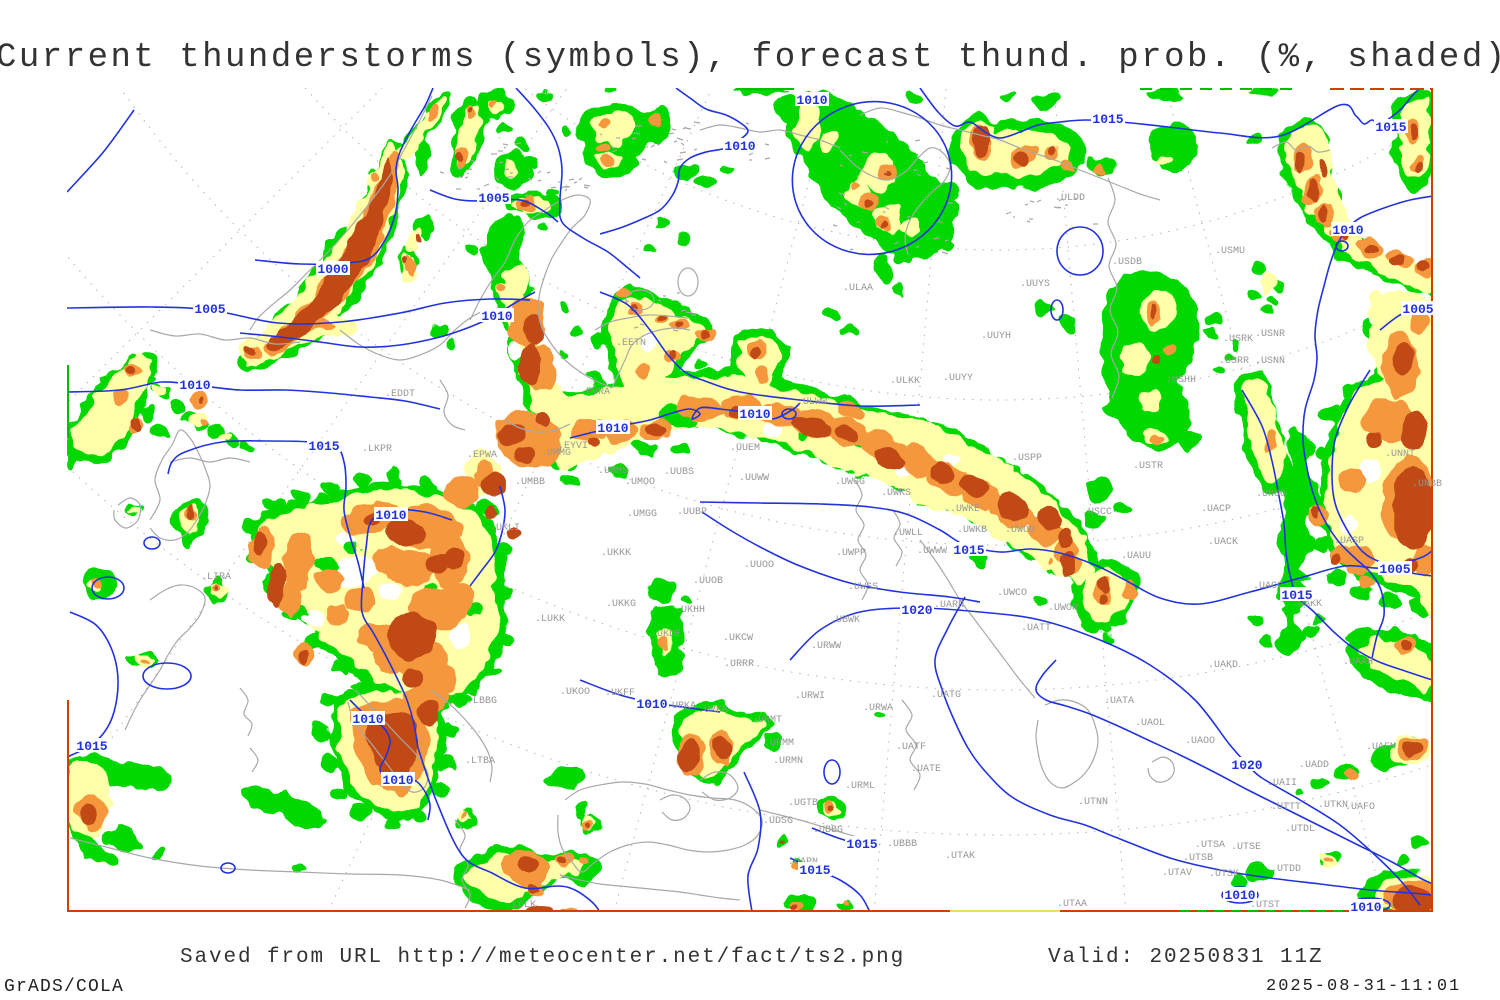 The image size is (1500, 1000). I want to click on svg-text: .UTAA, so click(1072, 904).